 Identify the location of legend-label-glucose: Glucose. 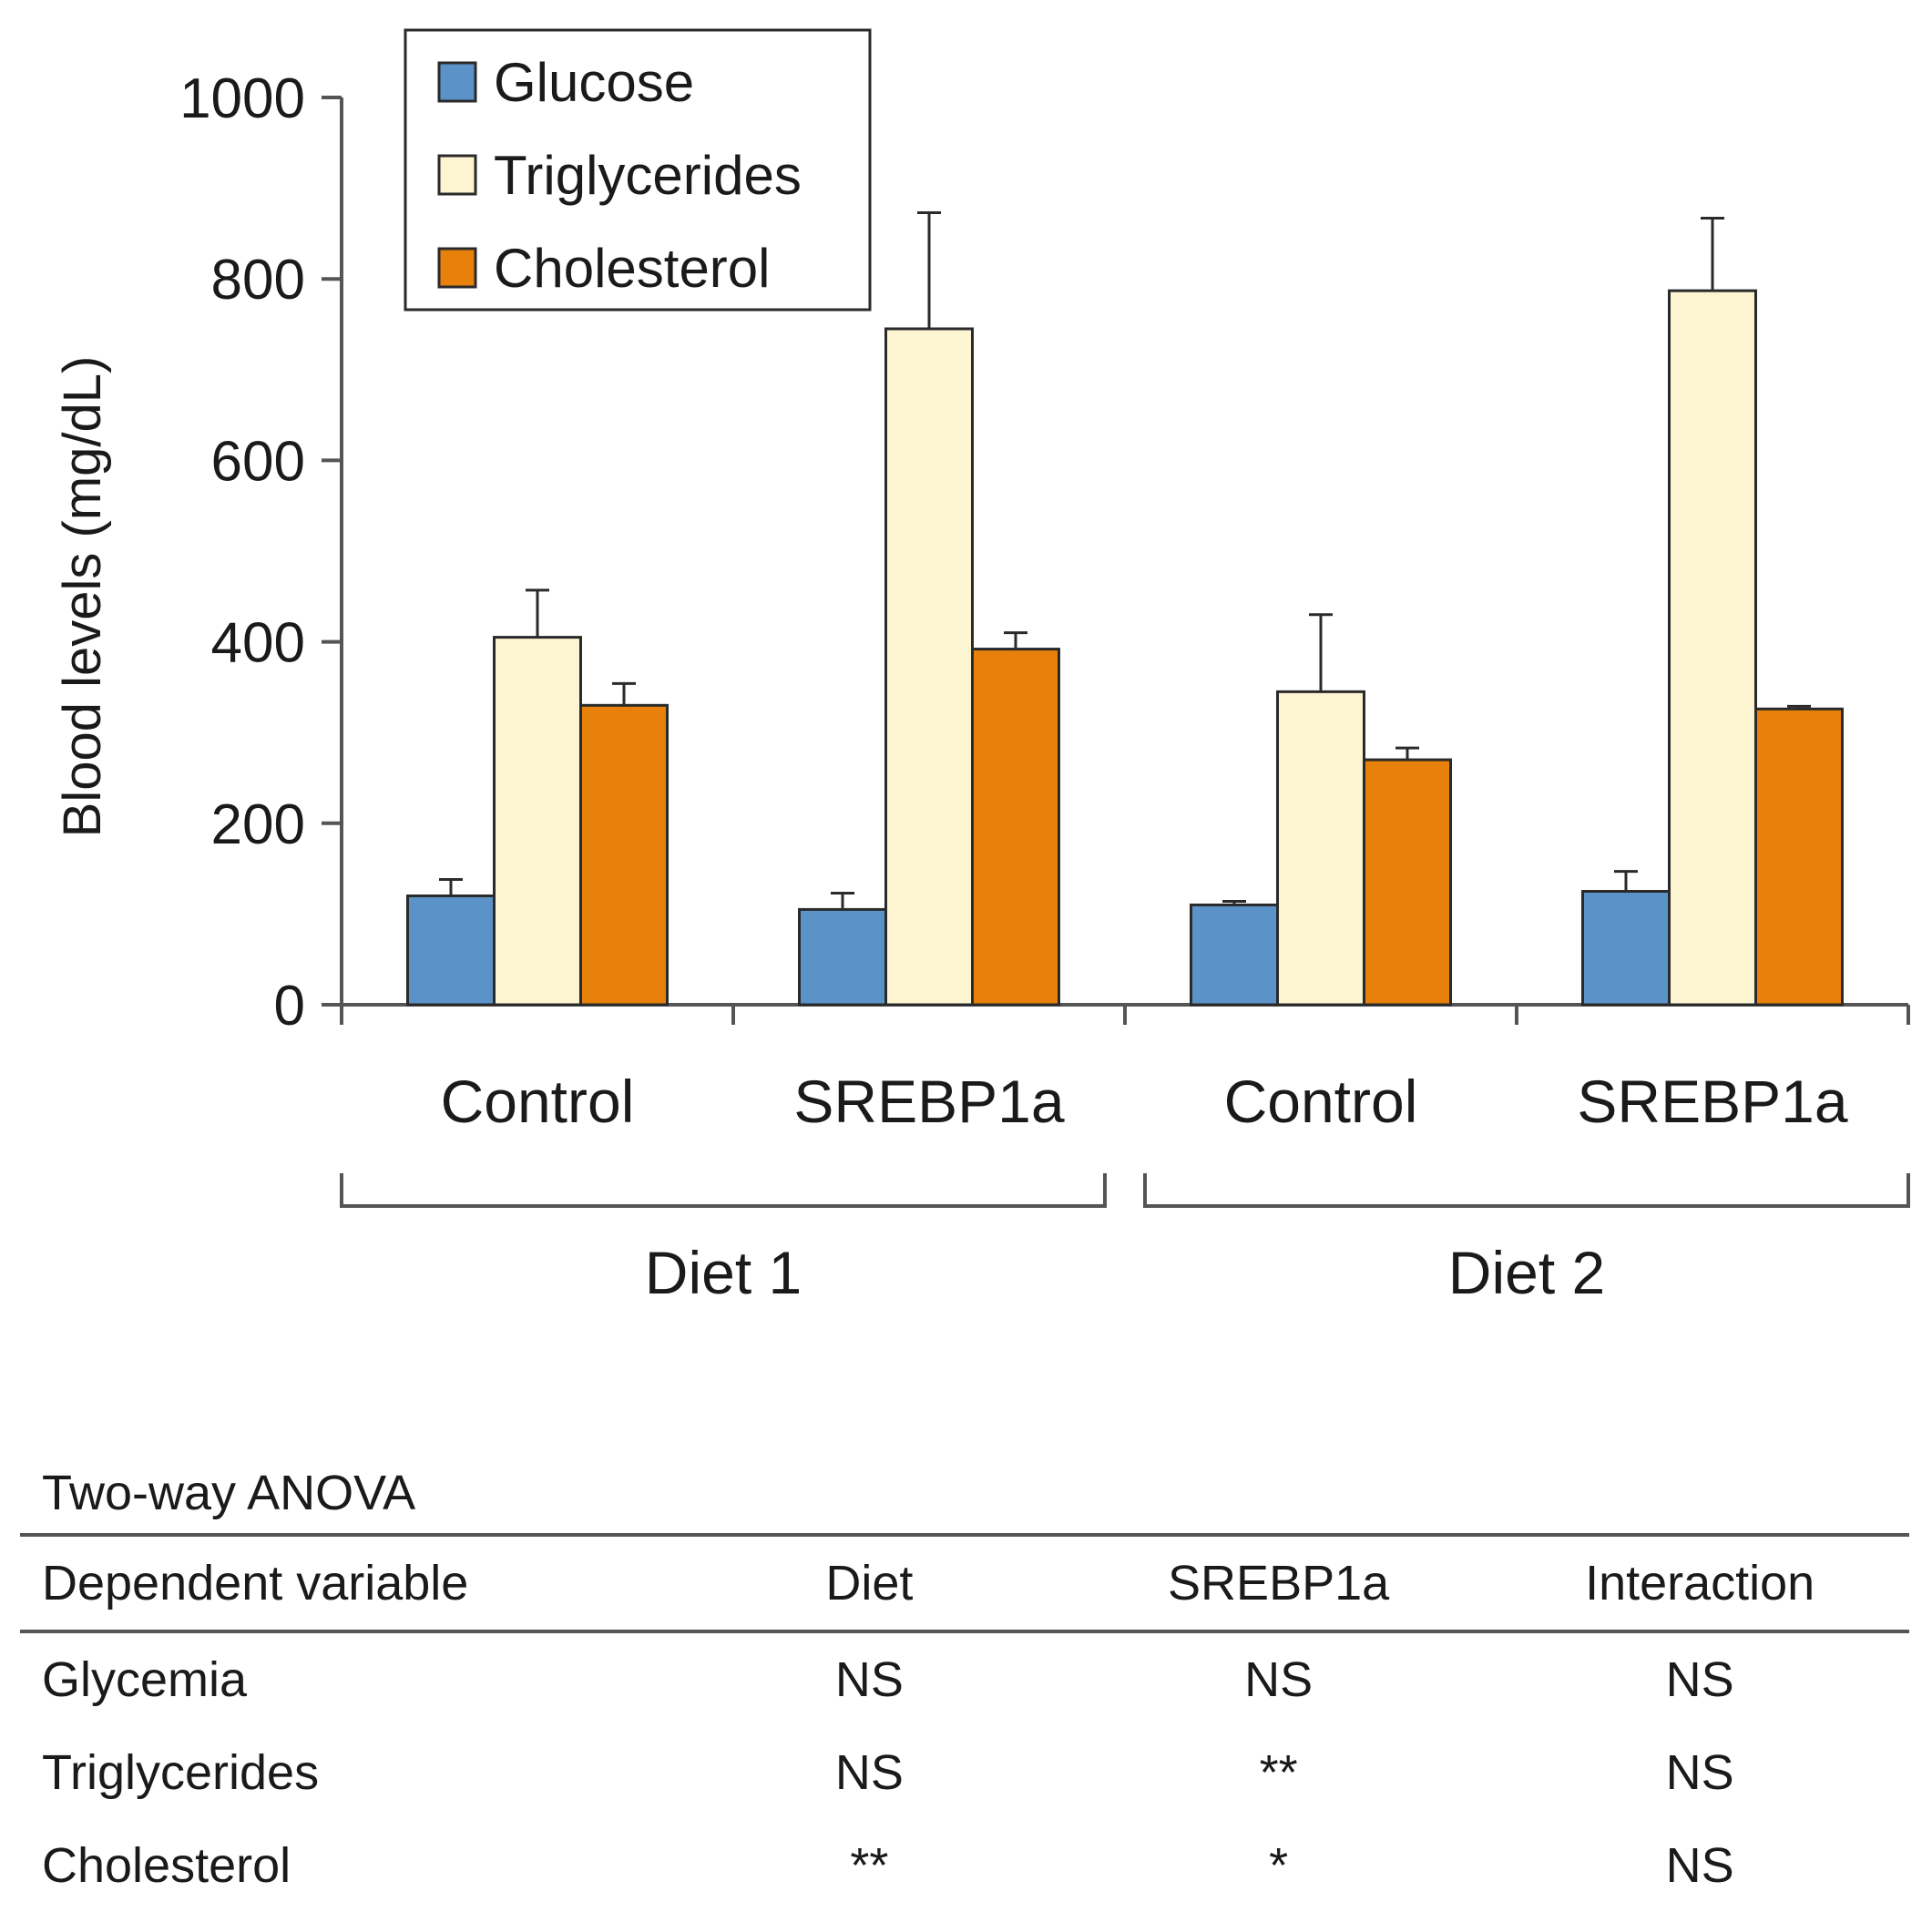
(594, 83).